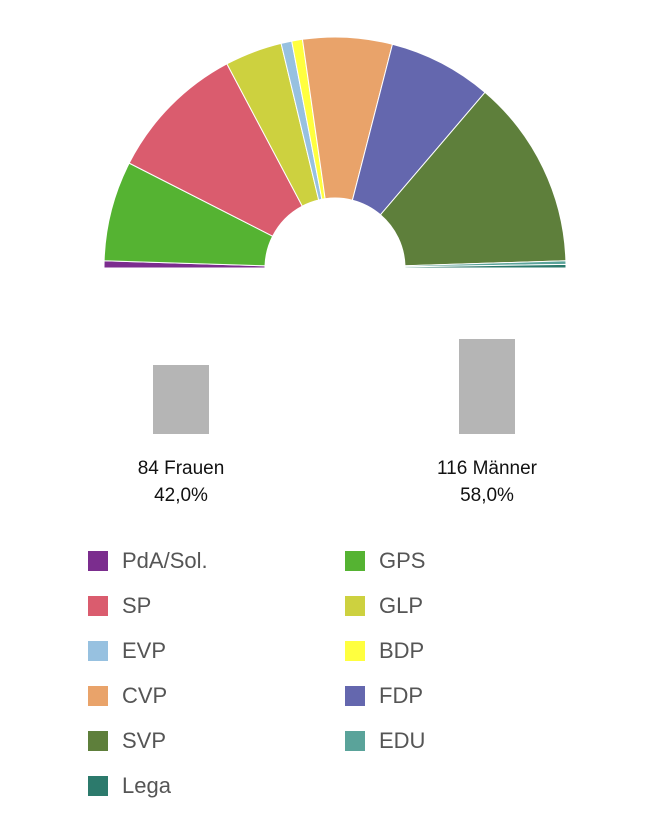  I want to click on legend-label: FDP, so click(401, 695).